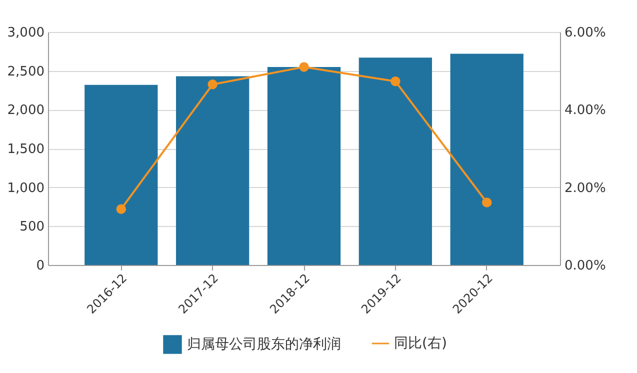 The height and width of the screenshot is (373, 637). Describe the element at coordinates (40, 266) in the screenshot. I see `y-tick-label: 0` at that location.